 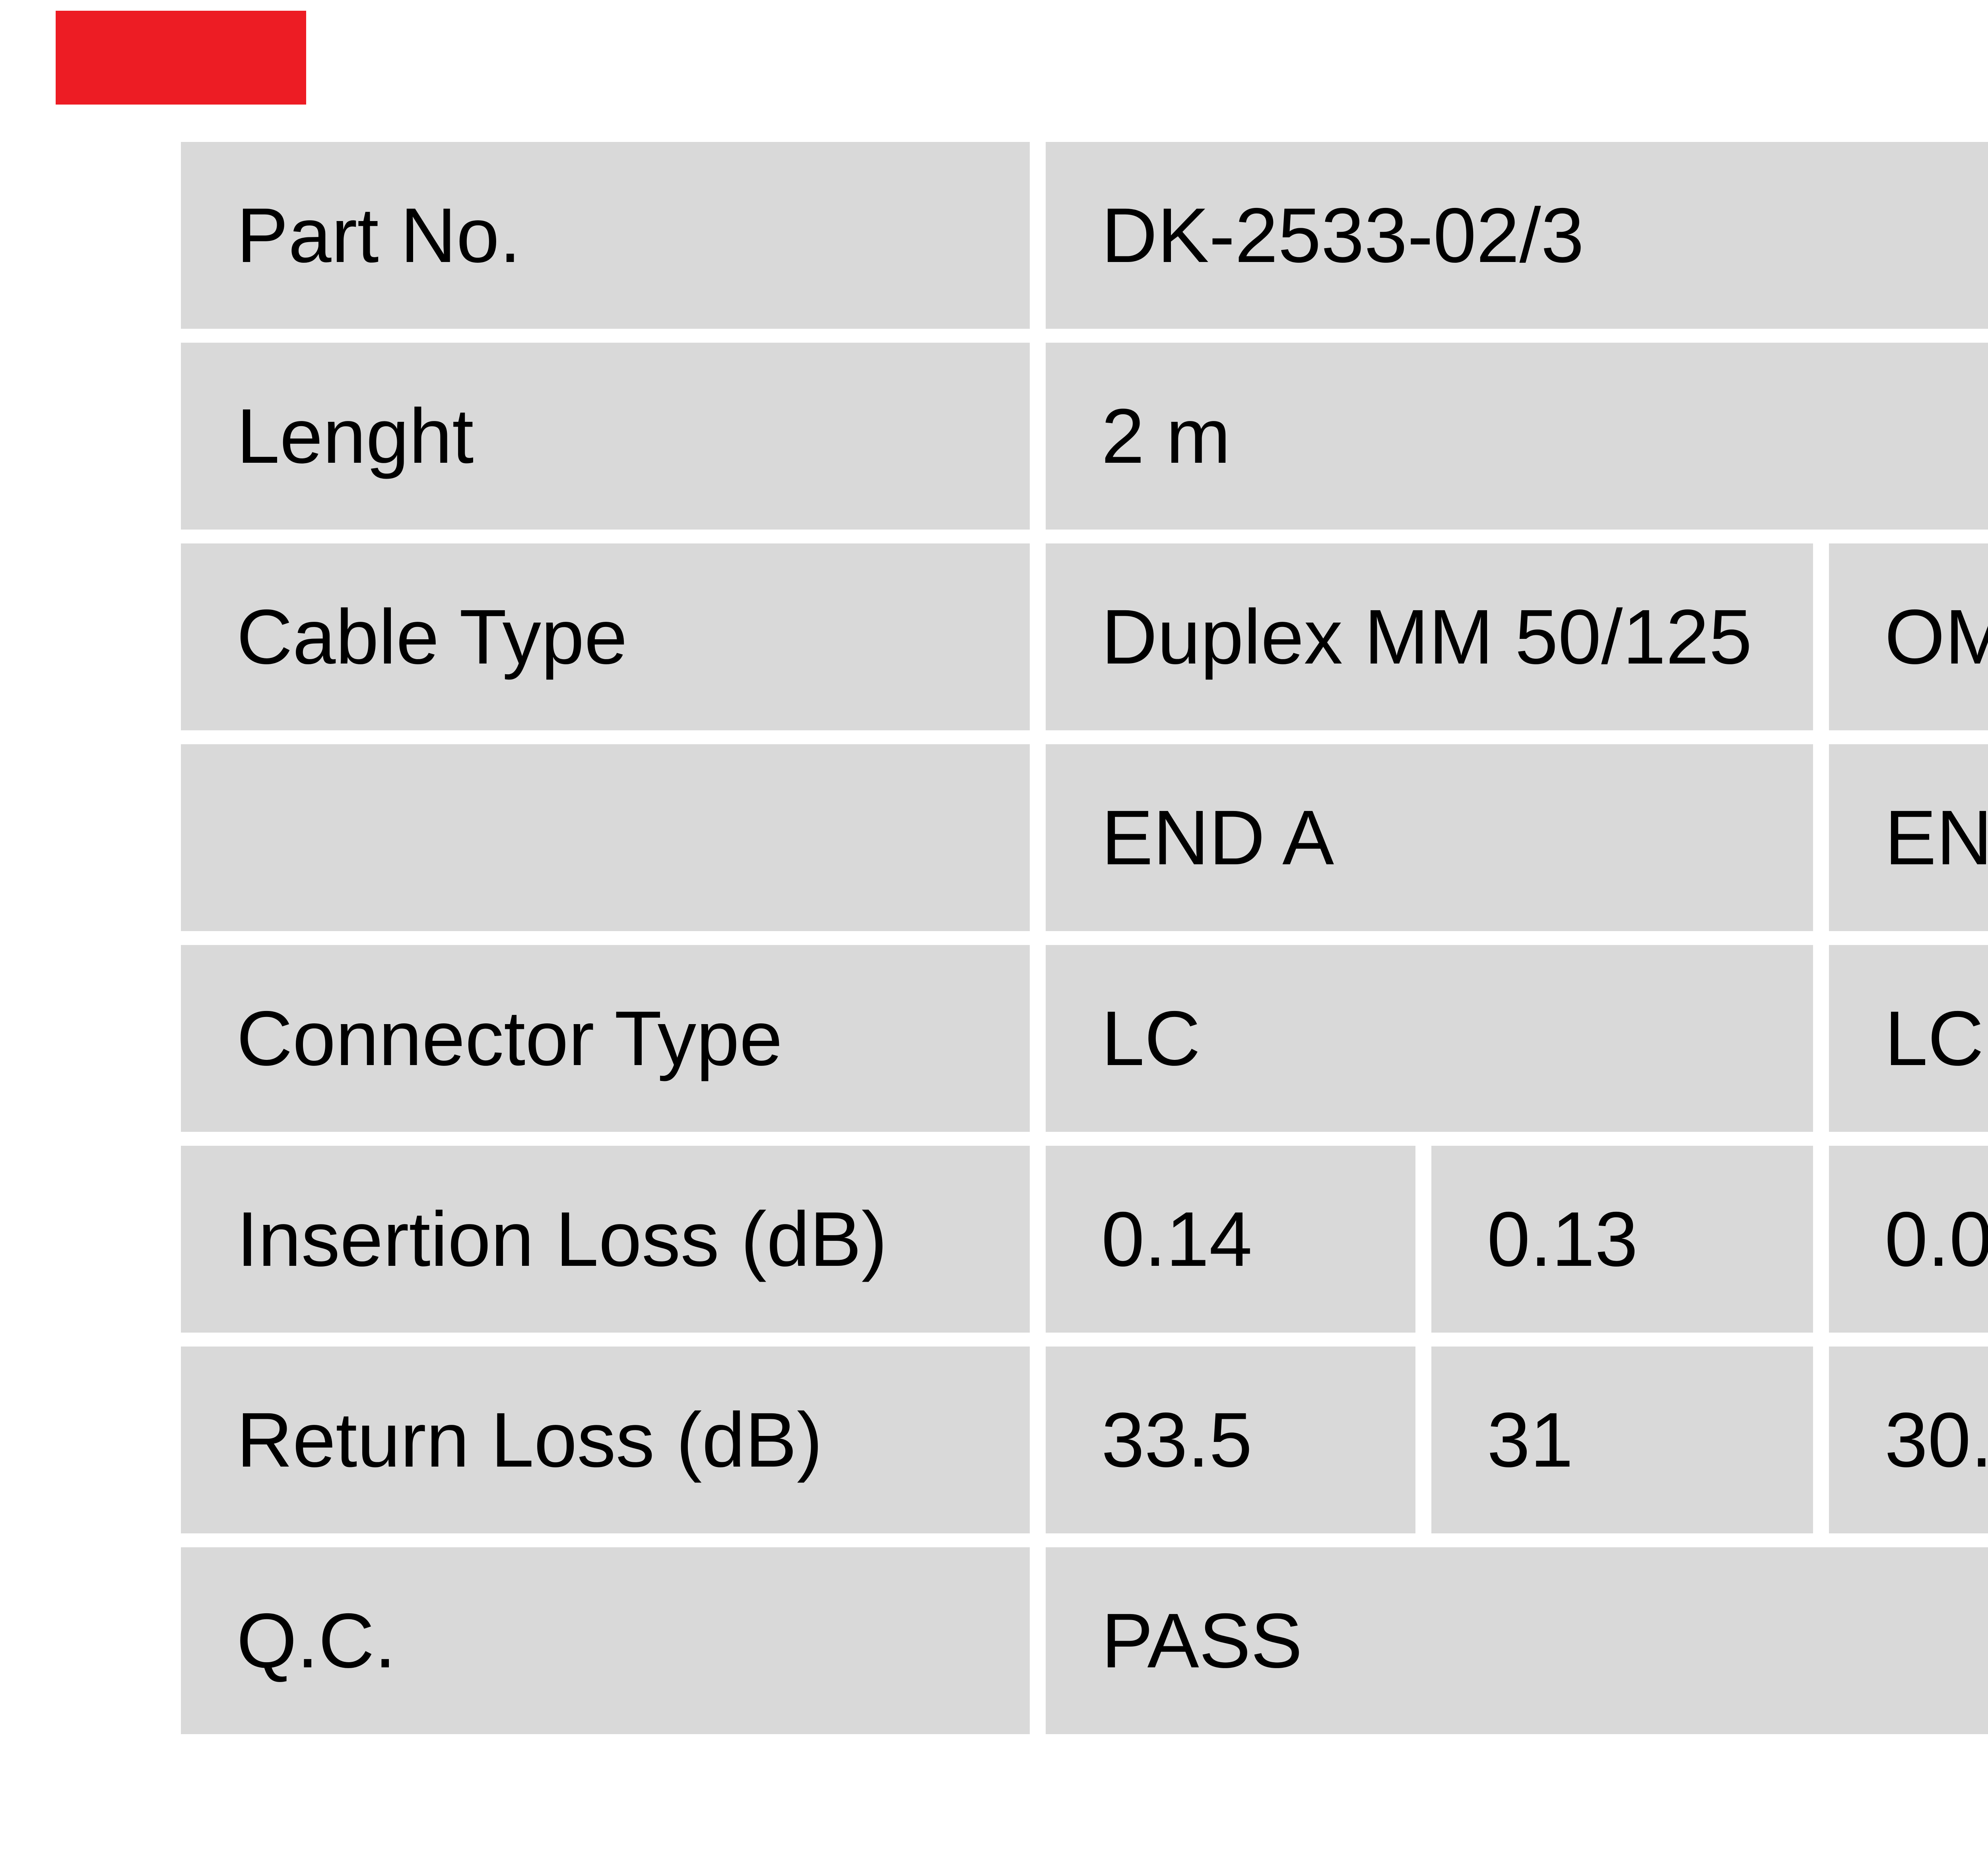 I want to click on value-cell: DK-2533-02/3, so click(x=1517, y=235).